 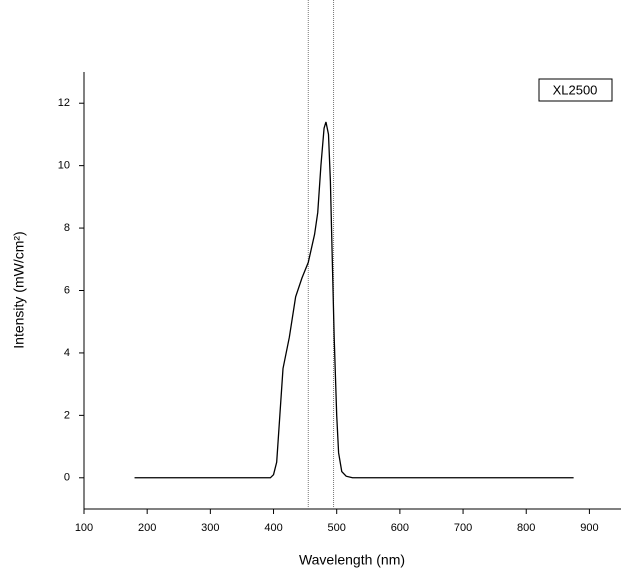 What do you see at coordinates (64, 103) in the screenshot?
I see `y-tick-label: 12` at bounding box center [64, 103].